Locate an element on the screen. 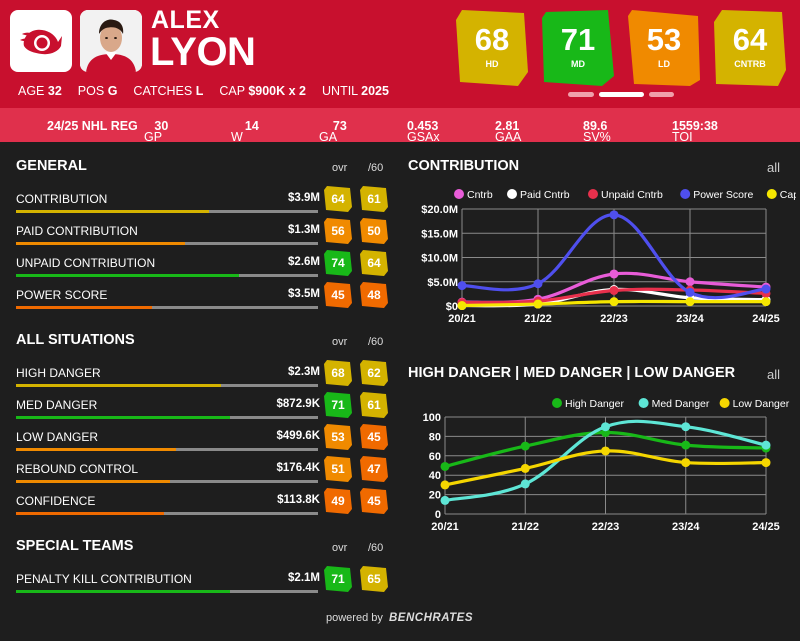 Image resolution: width=800 pixels, height=641 pixels. ovr-rating-chip: 74 is located at coordinates (338, 263).